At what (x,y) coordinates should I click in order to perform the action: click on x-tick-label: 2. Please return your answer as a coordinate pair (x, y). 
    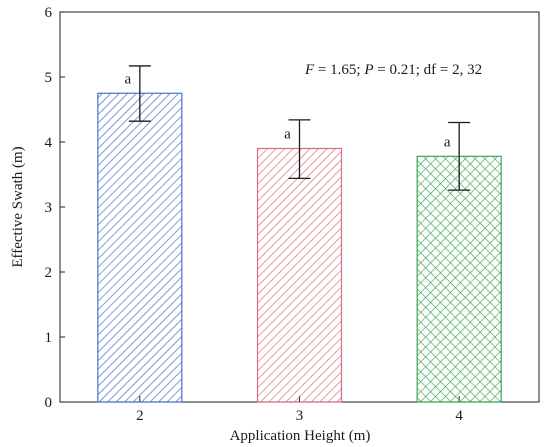
    Looking at the image, I should click on (140, 416).